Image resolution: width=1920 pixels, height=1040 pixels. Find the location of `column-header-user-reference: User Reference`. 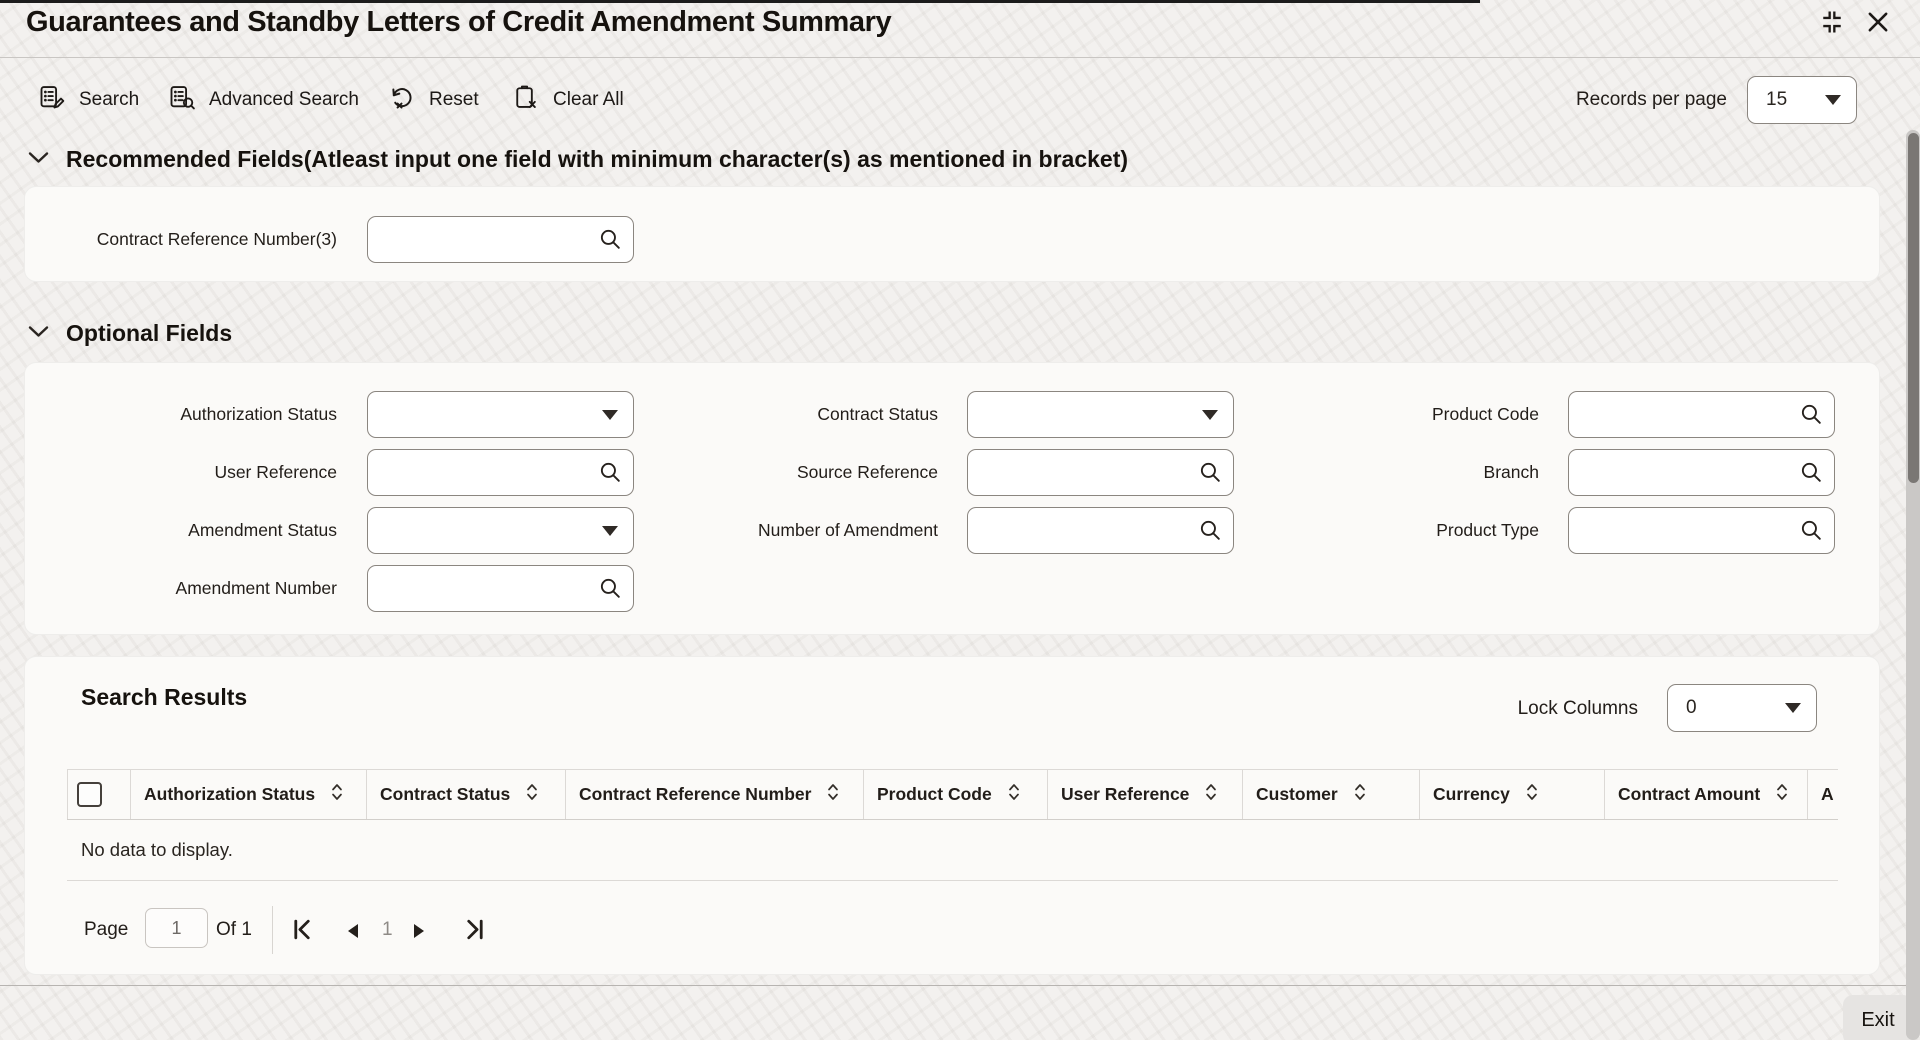

column-header-user-reference: User Reference is located at coordinates (1145, 794).